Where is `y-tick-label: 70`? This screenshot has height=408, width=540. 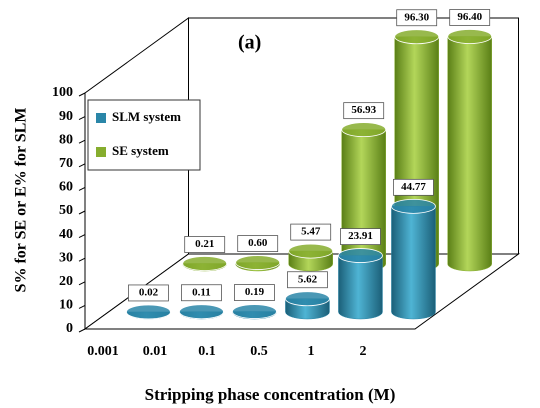
y-tick-label: 70 is located at coordinates (66, 163).